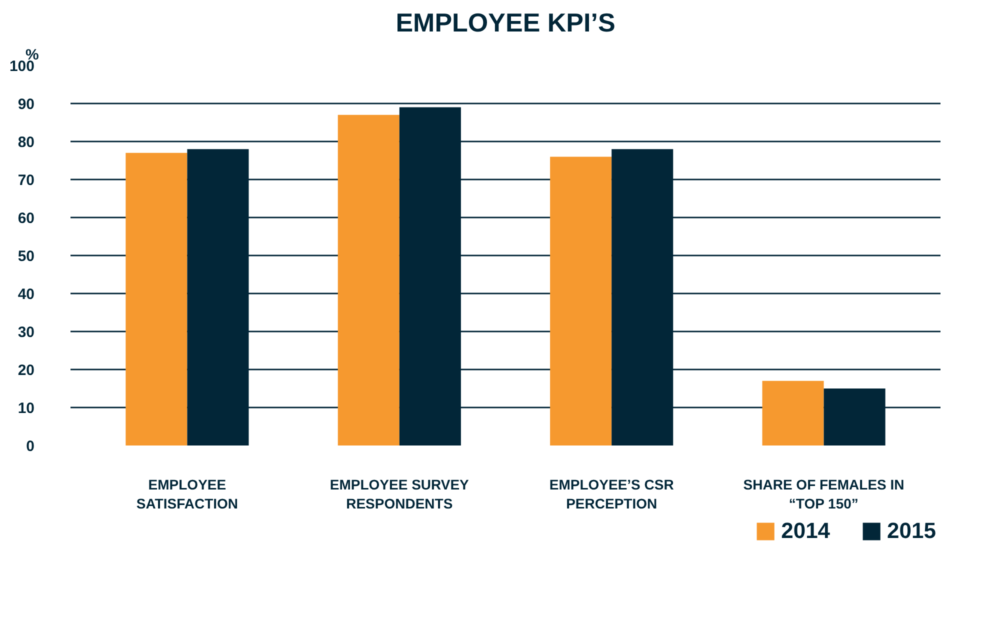 The width and height of the screenshot is (998, 643). I want to click on y-tick-label: 30, so click(26, 332).